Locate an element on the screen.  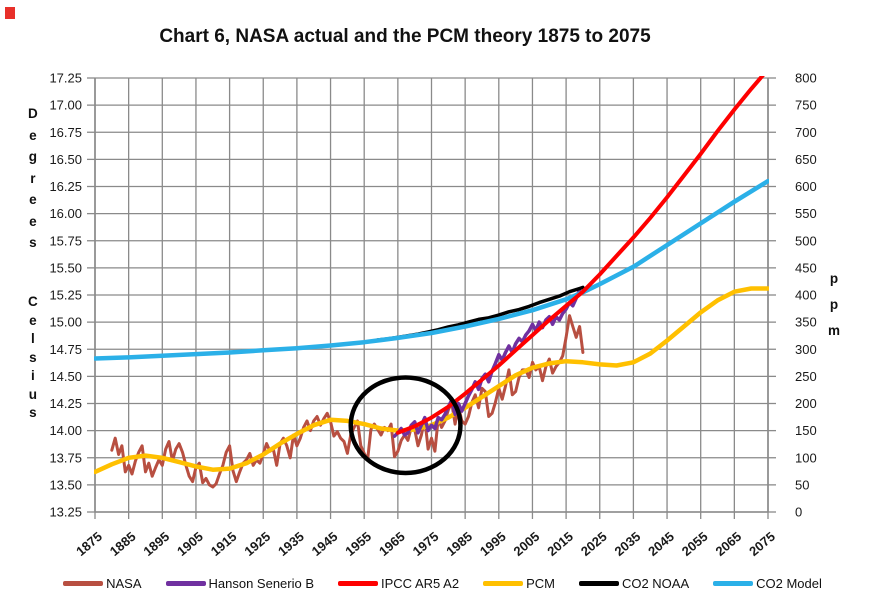
left-axis-tick-label: 16.00 is located at coordinates (65, 213).